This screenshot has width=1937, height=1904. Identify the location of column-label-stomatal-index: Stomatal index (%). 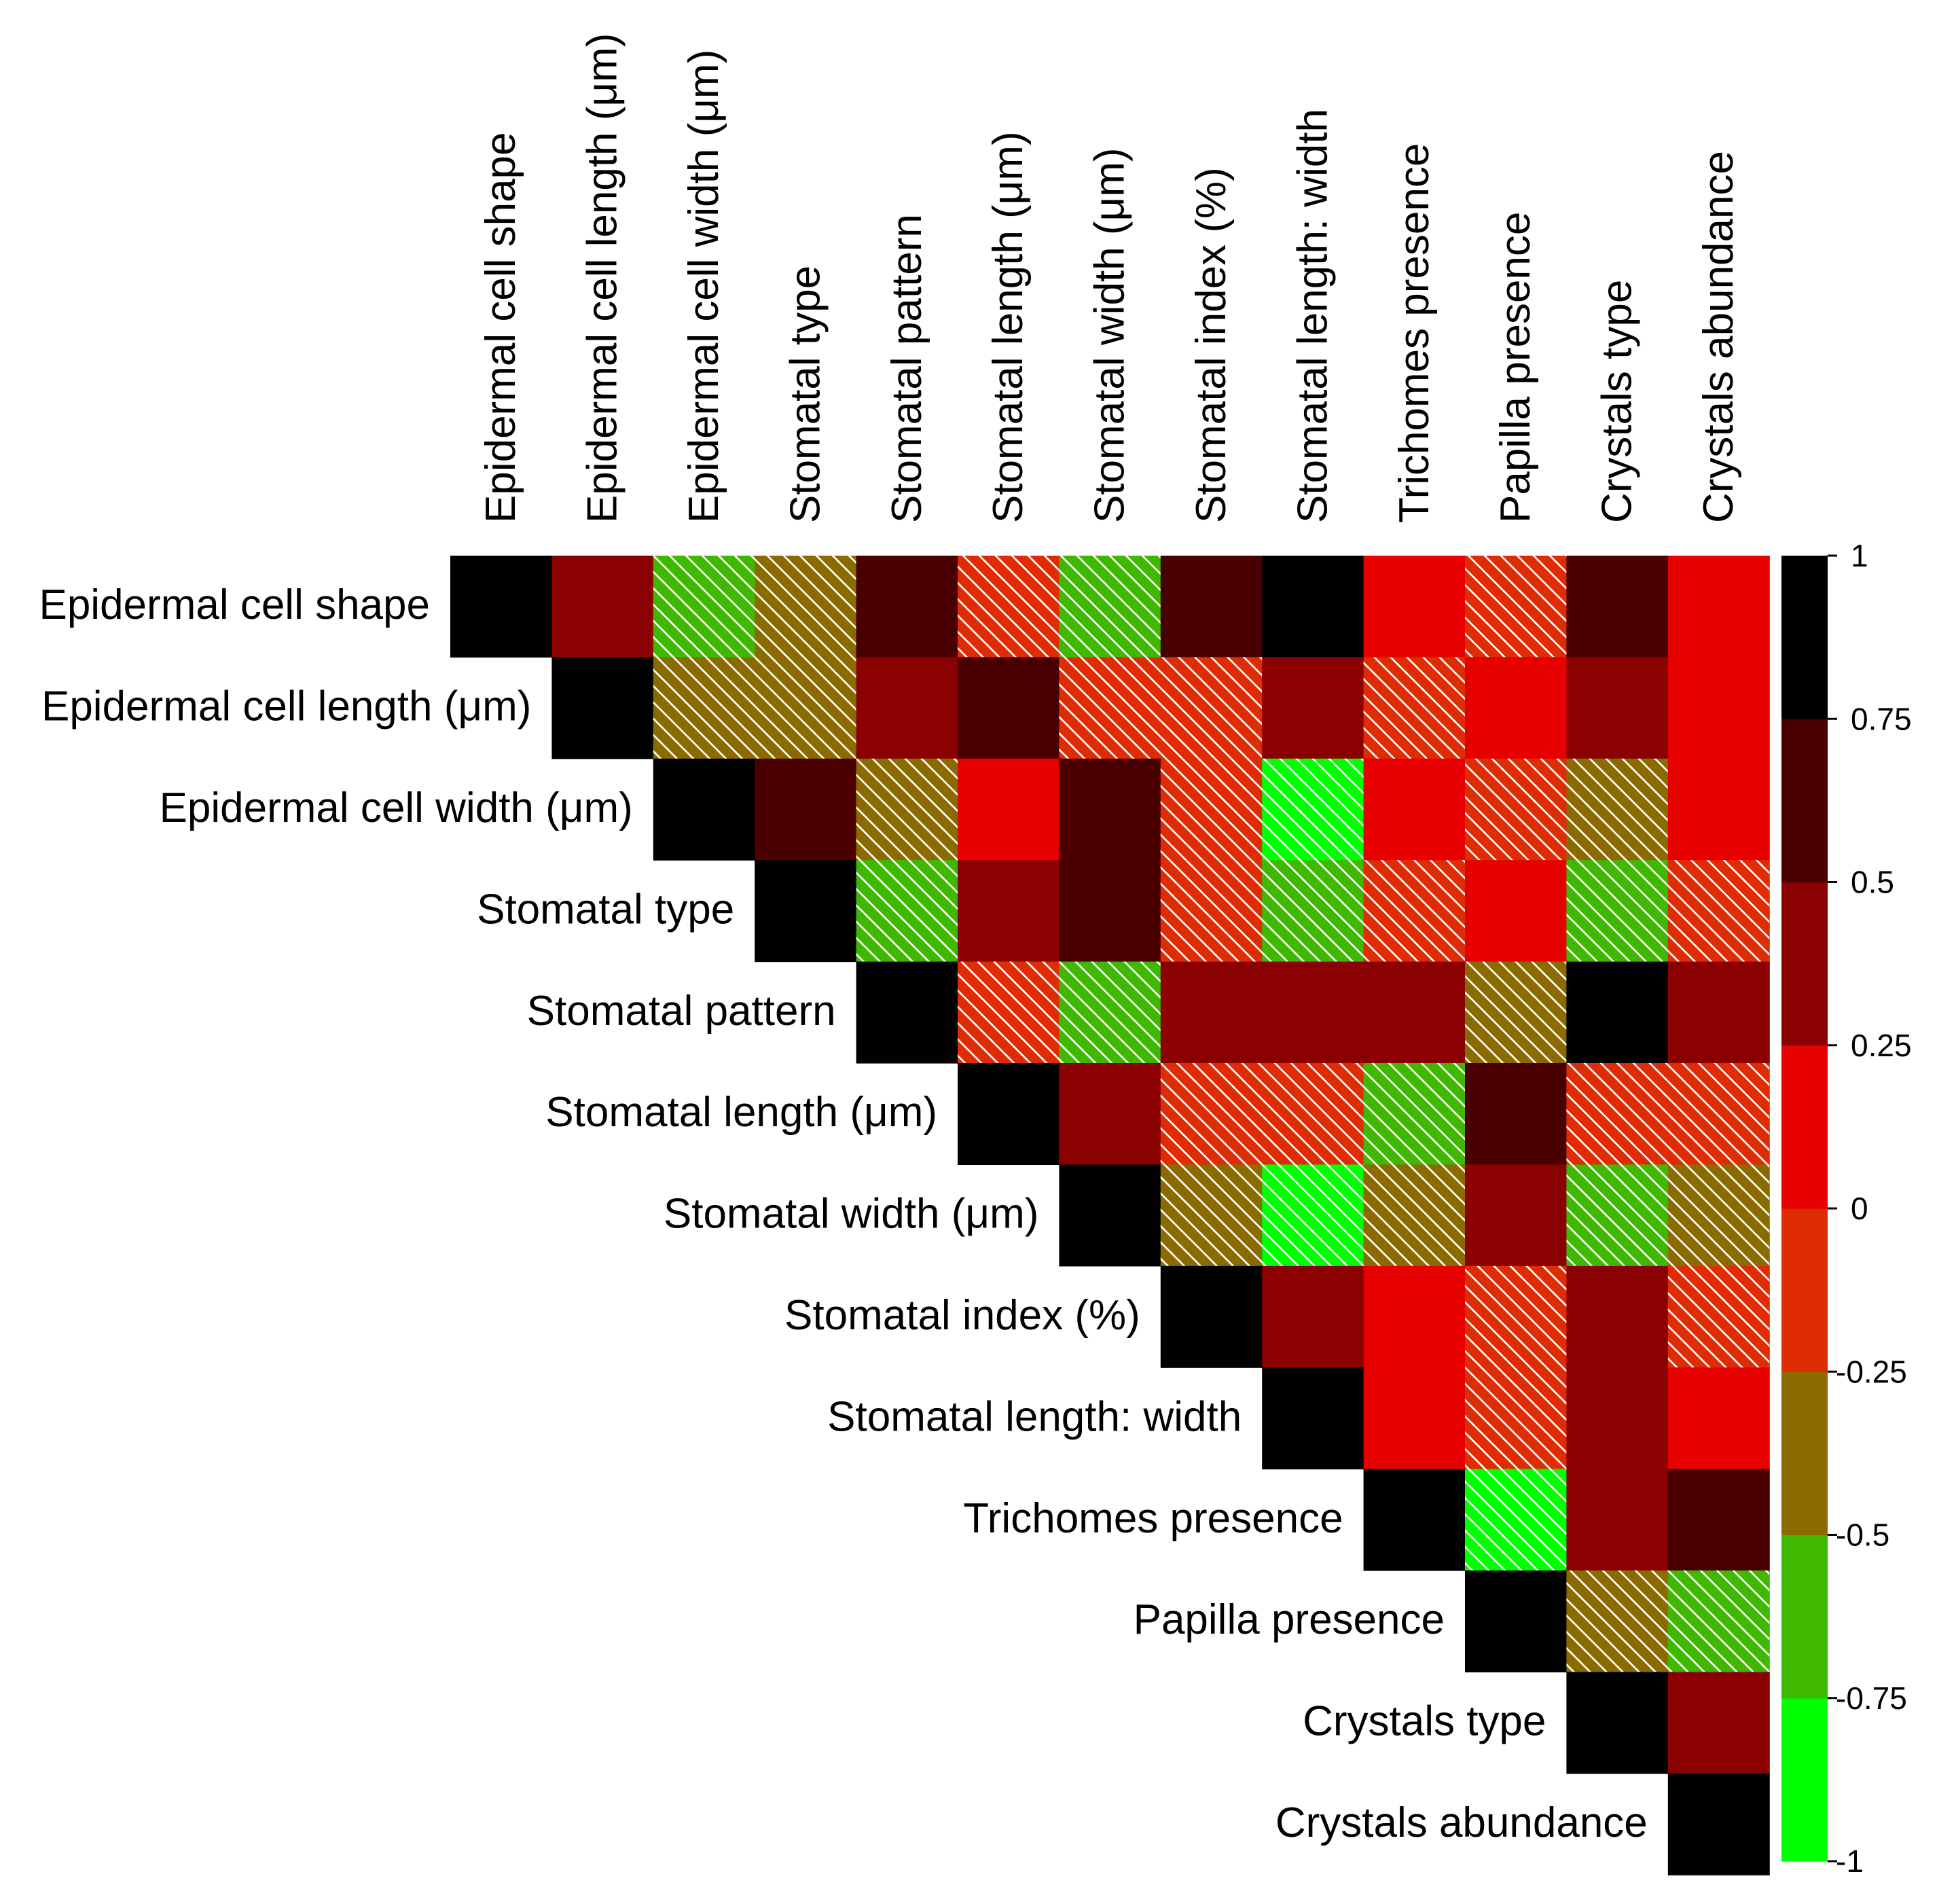
(1211, 345).